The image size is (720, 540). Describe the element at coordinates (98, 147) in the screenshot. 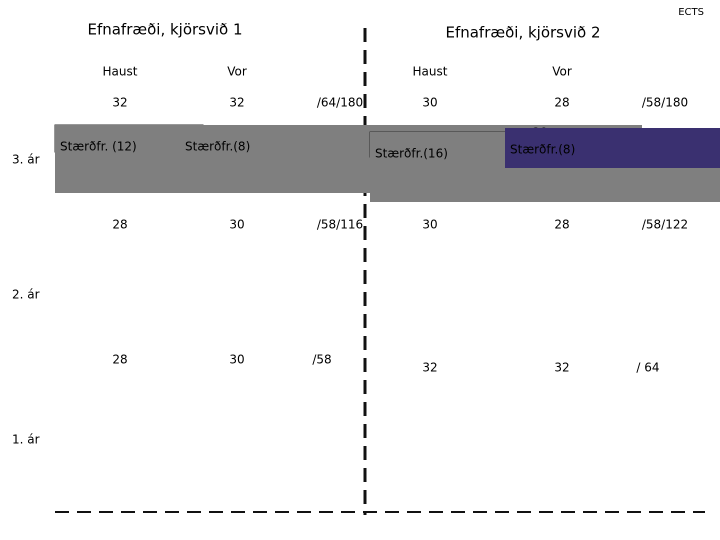

I see `course-label: Stærðfr. (12)` at that location.